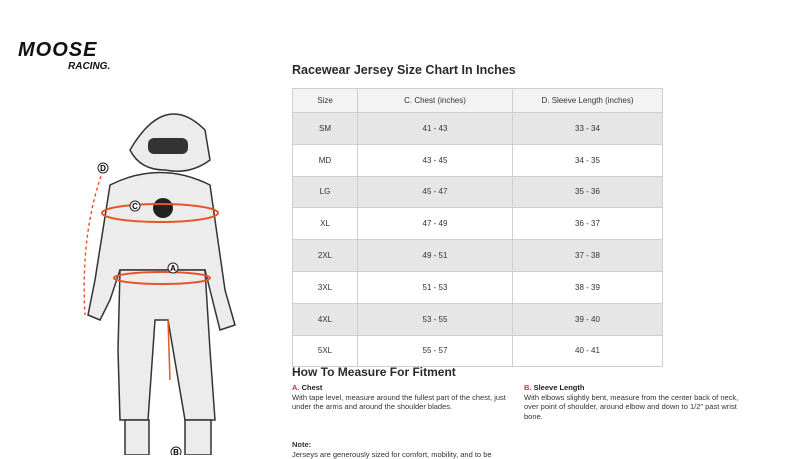  I want to click on cell-size: SM, so click(325, 128).